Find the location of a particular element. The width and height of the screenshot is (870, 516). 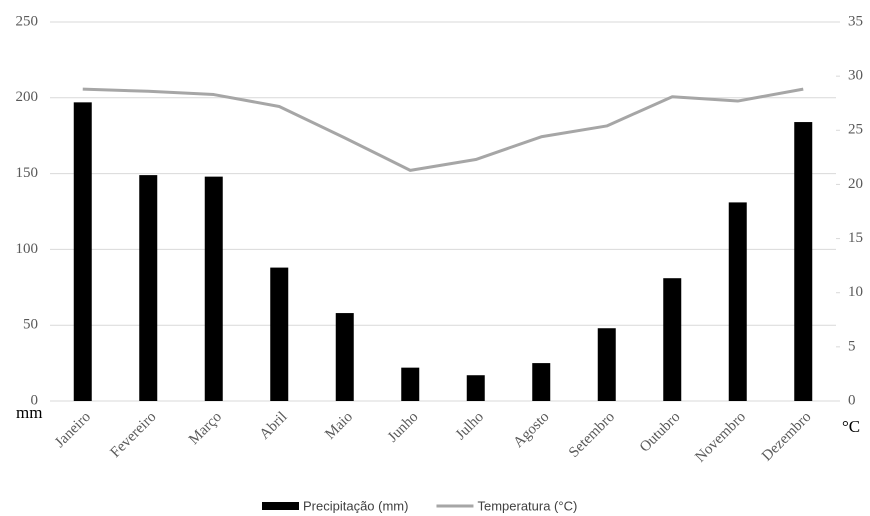

y2-tick-label: 30 is located at coordinates (855, 76).